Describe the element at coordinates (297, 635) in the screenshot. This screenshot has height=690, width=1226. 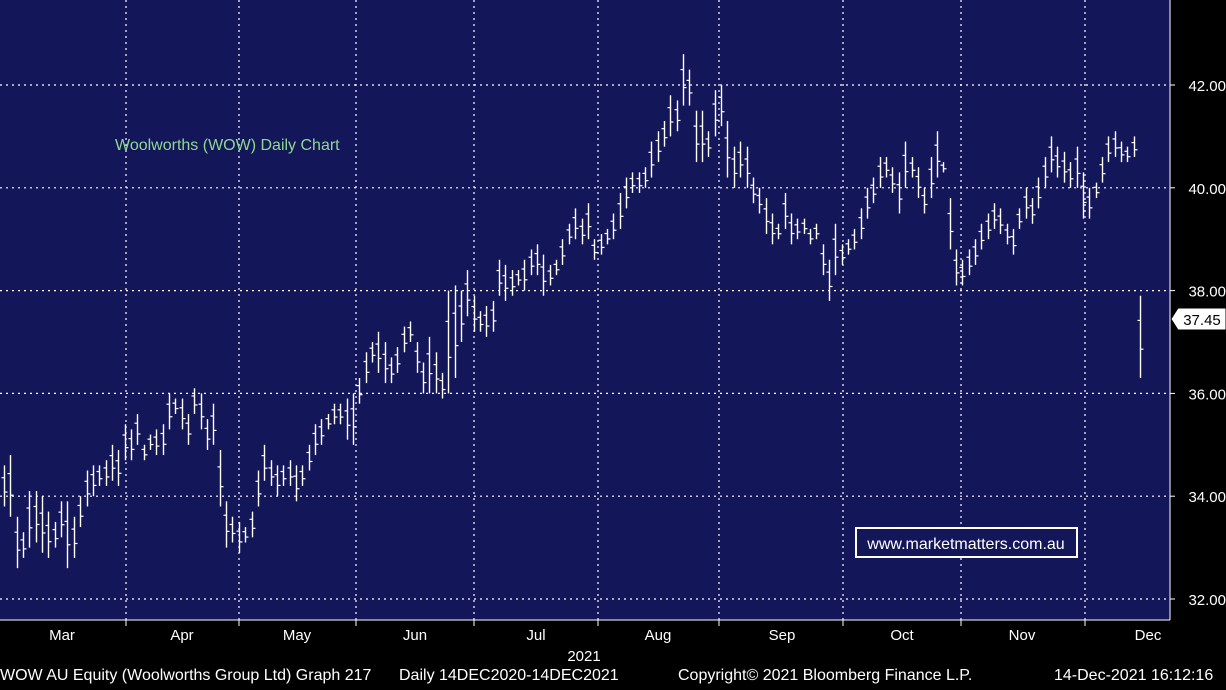
I see `month-label: May` at that location.